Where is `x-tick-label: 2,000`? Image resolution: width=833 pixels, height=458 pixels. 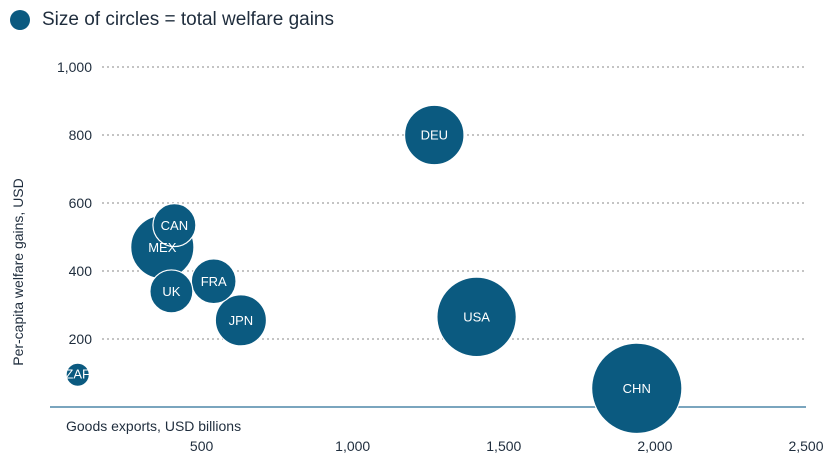
x-tick-label: 2,000 is located at coordinates (654, 446).